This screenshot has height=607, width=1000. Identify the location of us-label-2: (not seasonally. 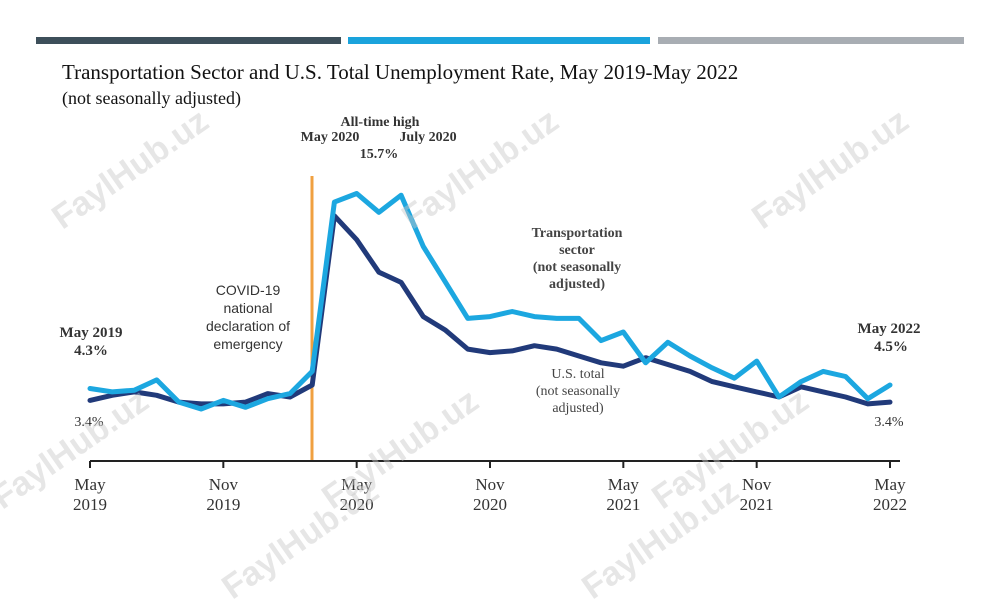
(578, 391).